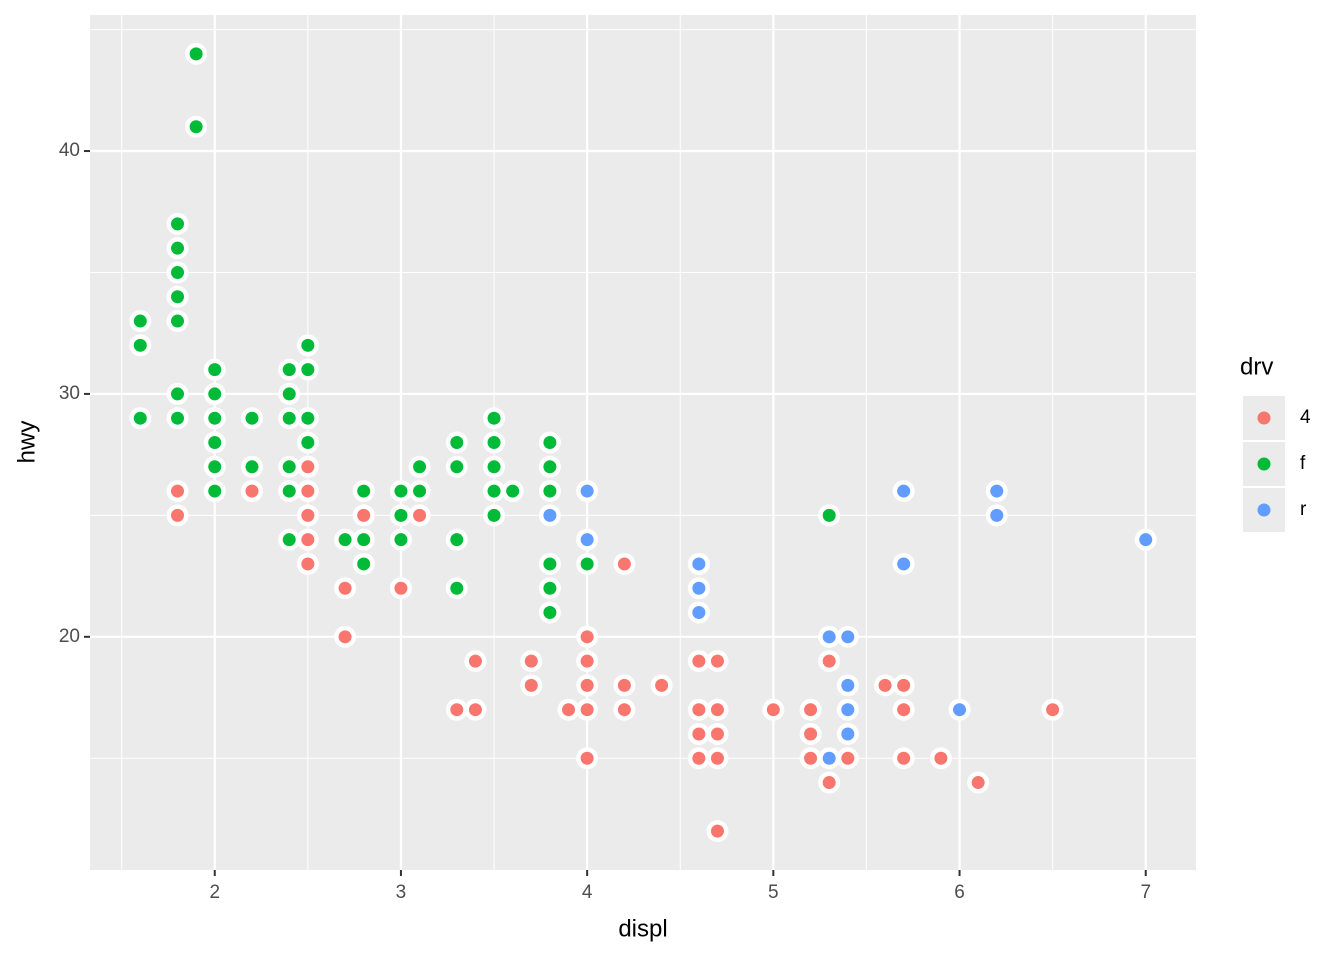  Describe the element at coordinates (26, 442) in the screenshot. I see `y-axis-label: hwy` at that location.